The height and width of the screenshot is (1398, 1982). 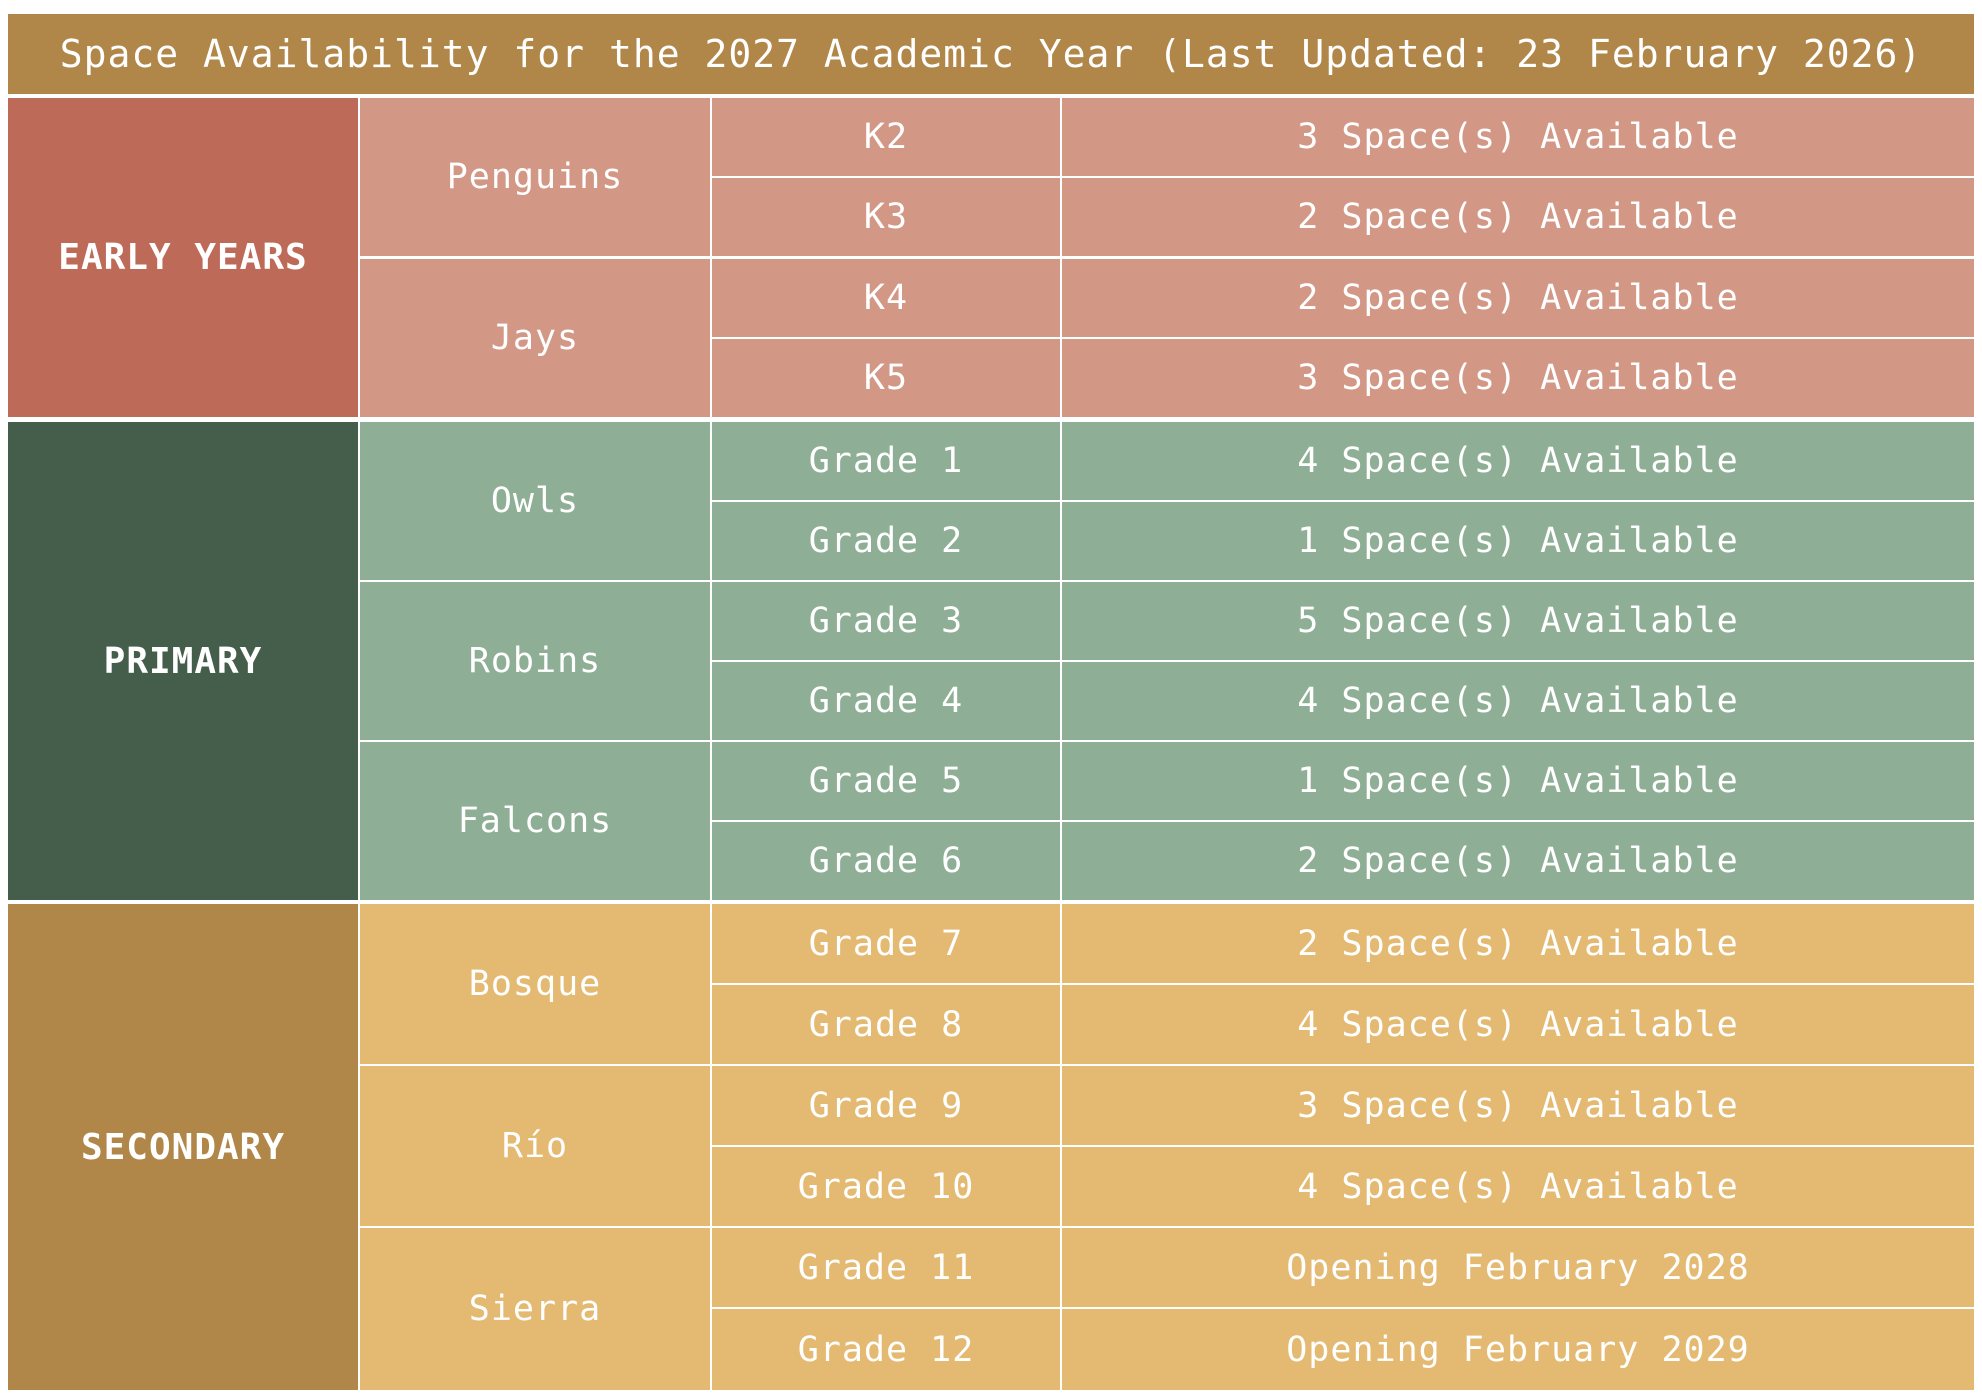 What do you see at coordinates (1518, 298) in the screenshot?
I see `status-k4: 2 Space(s) Available` at bounding box center [1518, 298].